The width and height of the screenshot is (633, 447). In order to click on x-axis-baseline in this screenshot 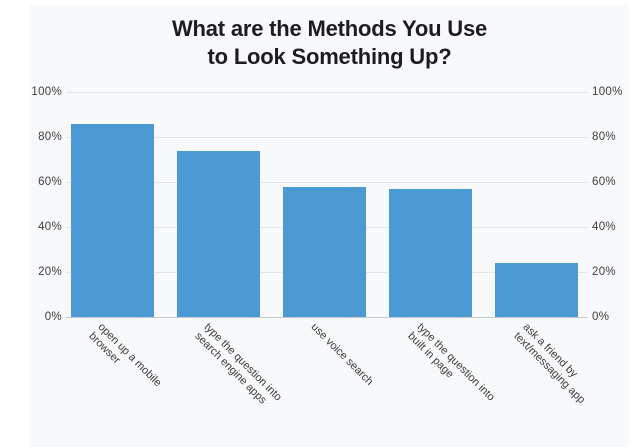, I will do `click(327, 317)`.